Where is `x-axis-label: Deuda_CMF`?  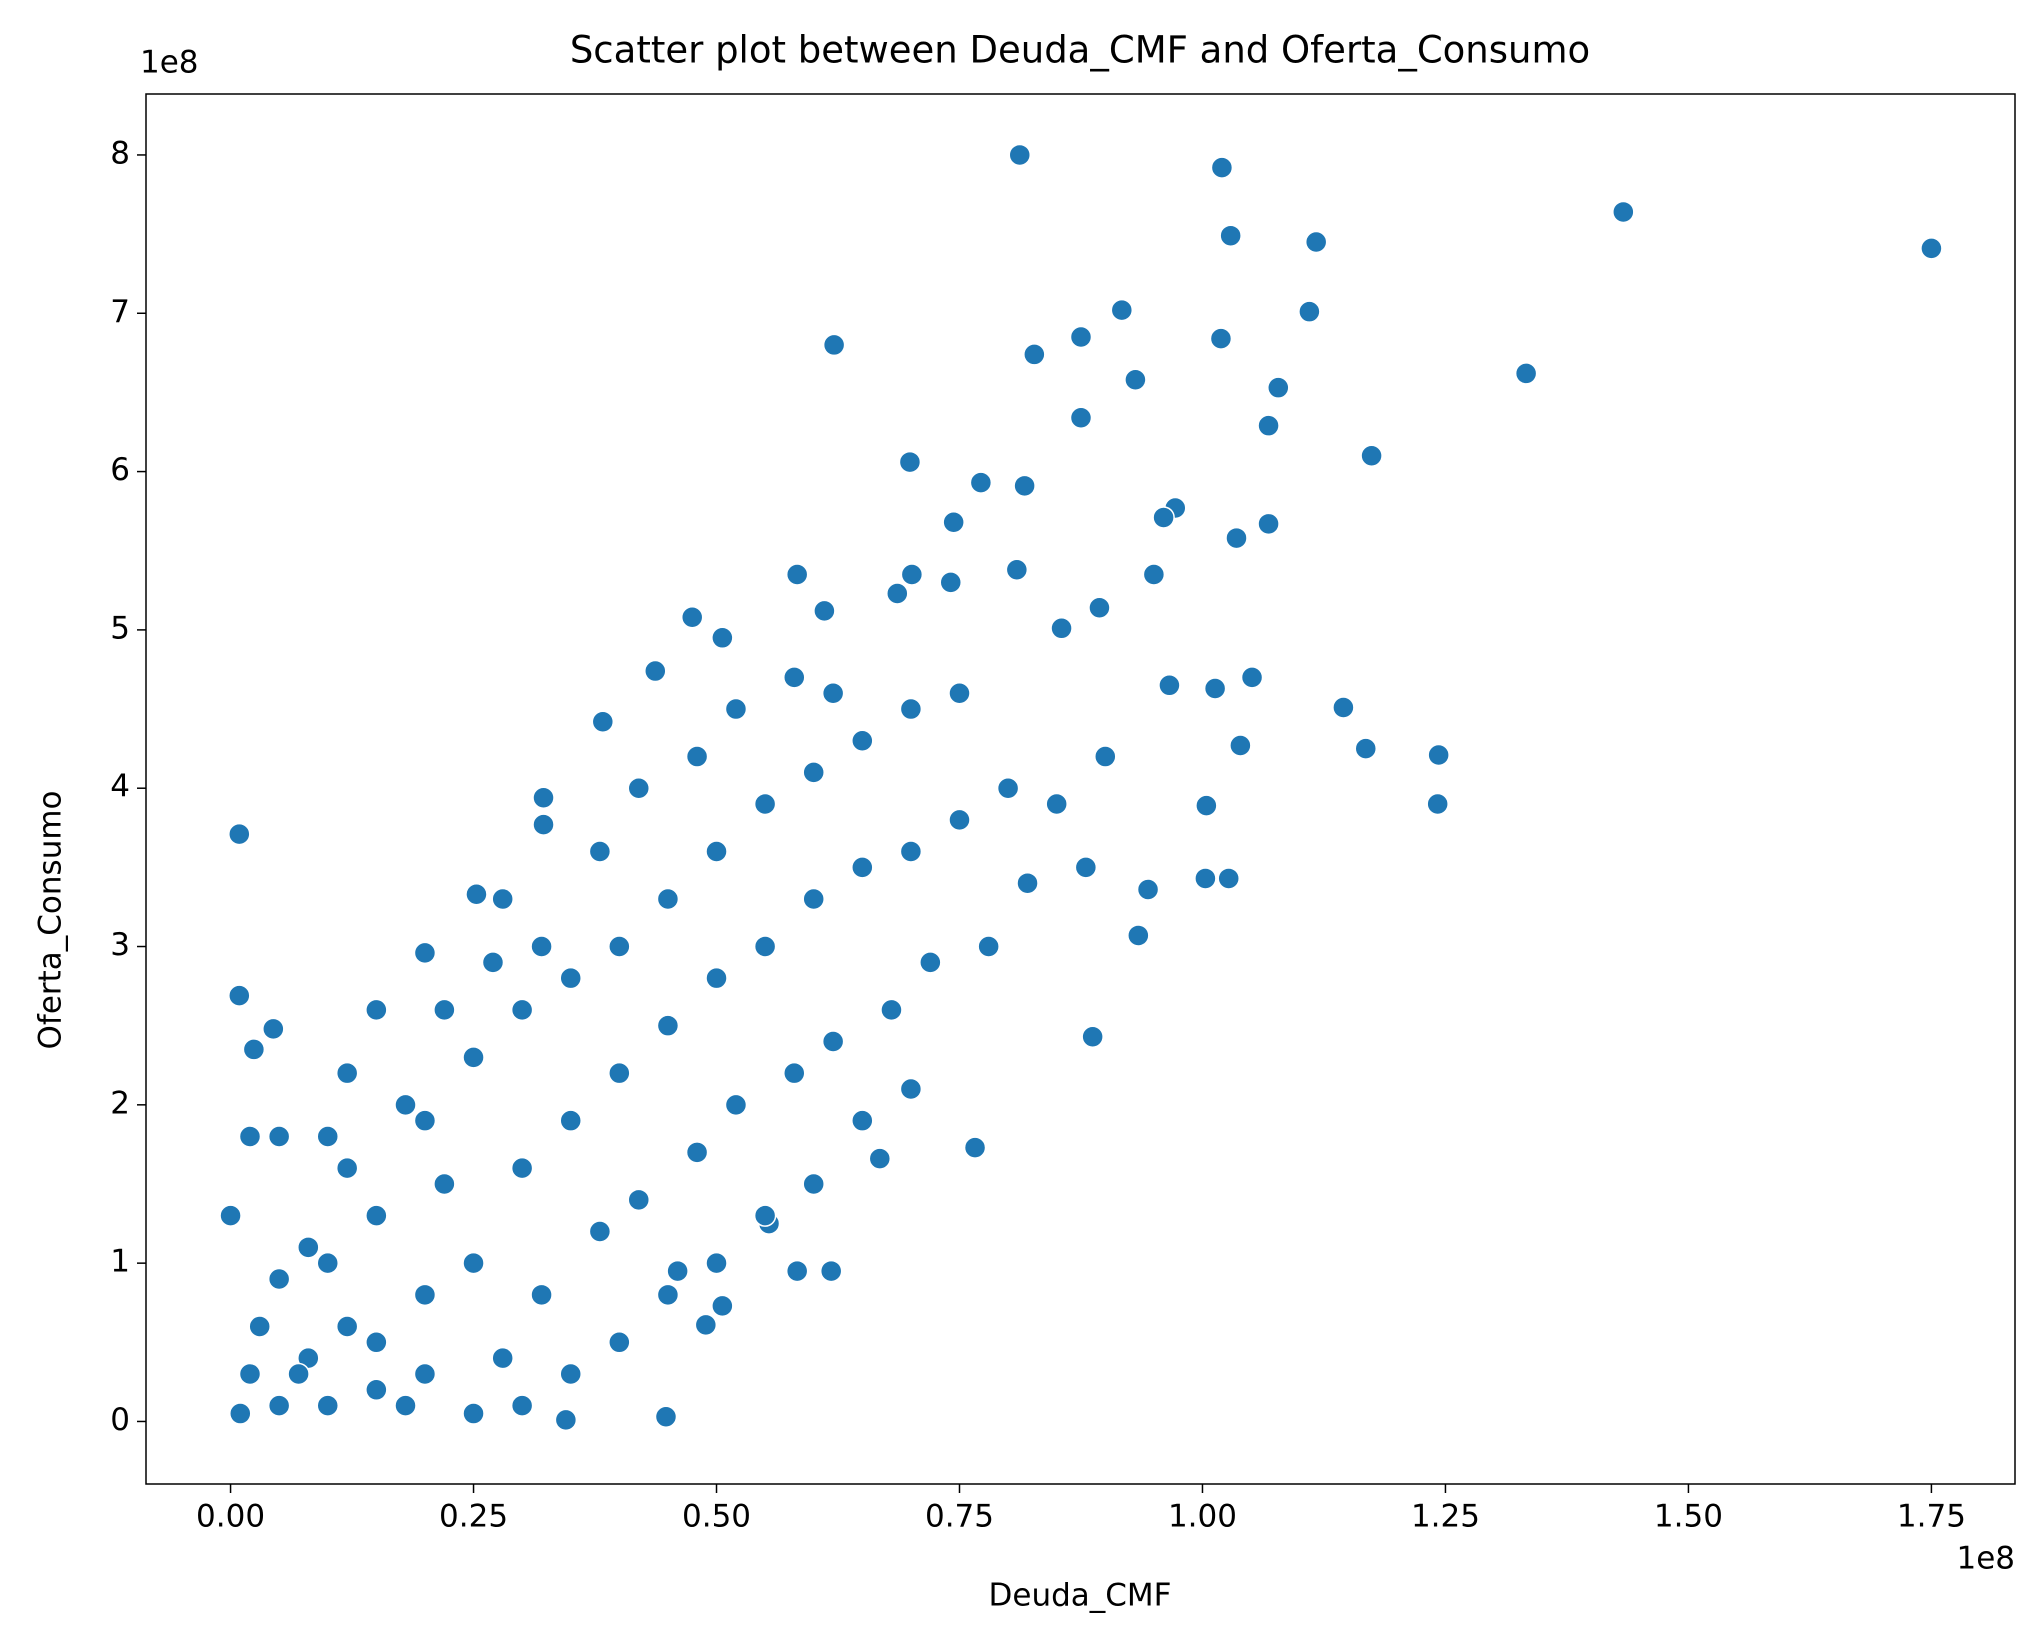
x-axis-label: Deuda_CMF is located at coordinates (1080, 1596).